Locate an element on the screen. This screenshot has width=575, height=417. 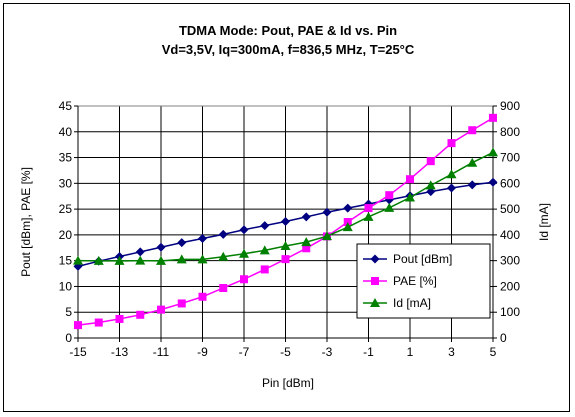
x-tick-label: -15 is located at coordinates (78, 352).